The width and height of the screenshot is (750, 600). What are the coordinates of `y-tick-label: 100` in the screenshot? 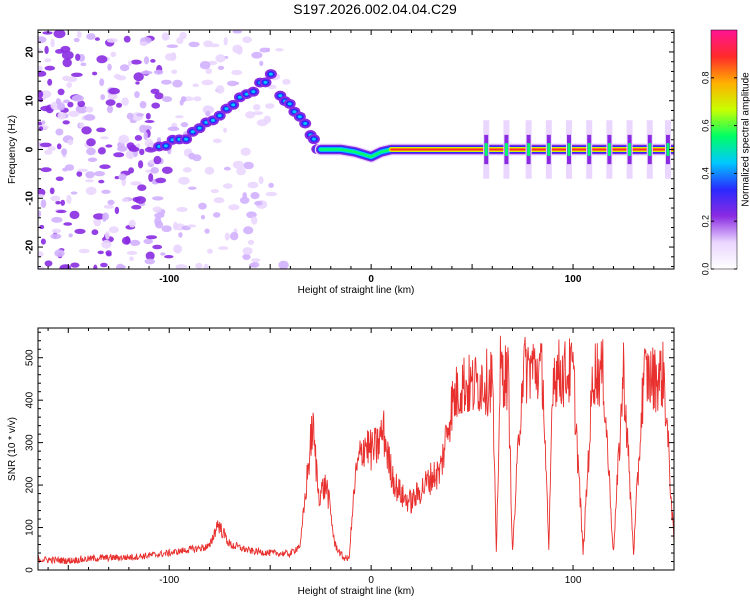 It's located at (30, 527).